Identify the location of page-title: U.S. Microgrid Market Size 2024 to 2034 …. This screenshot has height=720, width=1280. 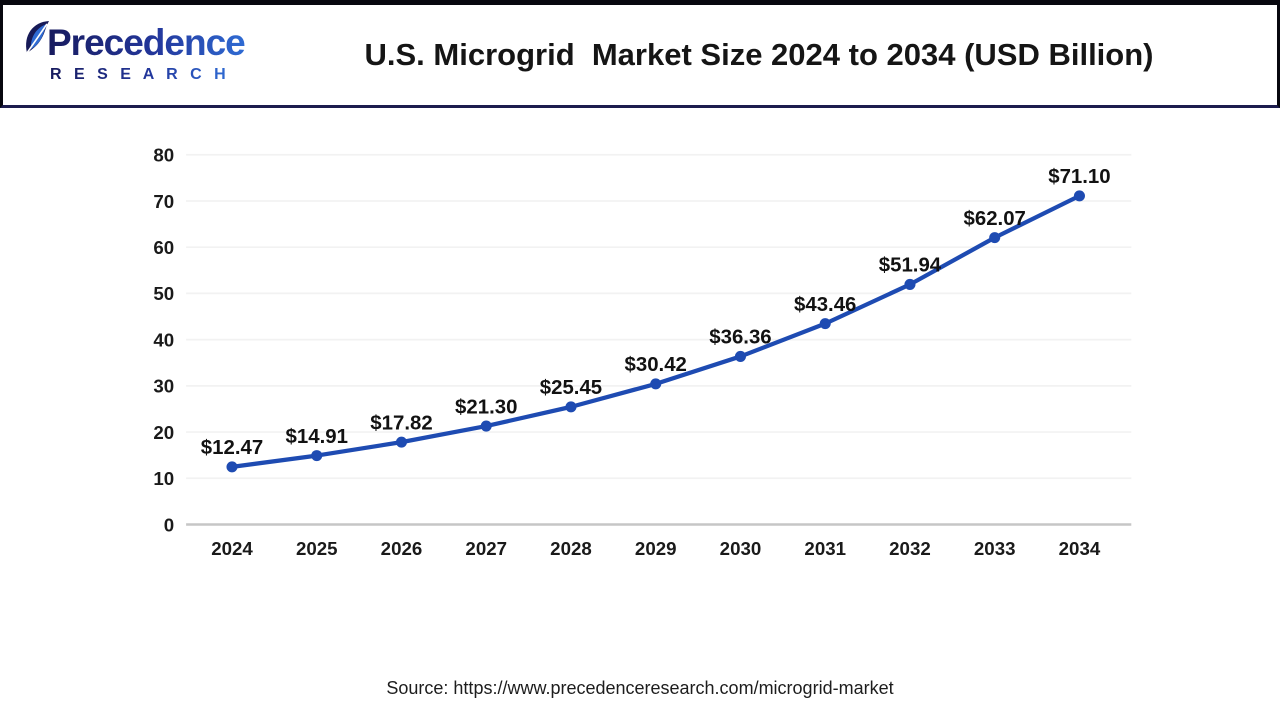
(759, 54).